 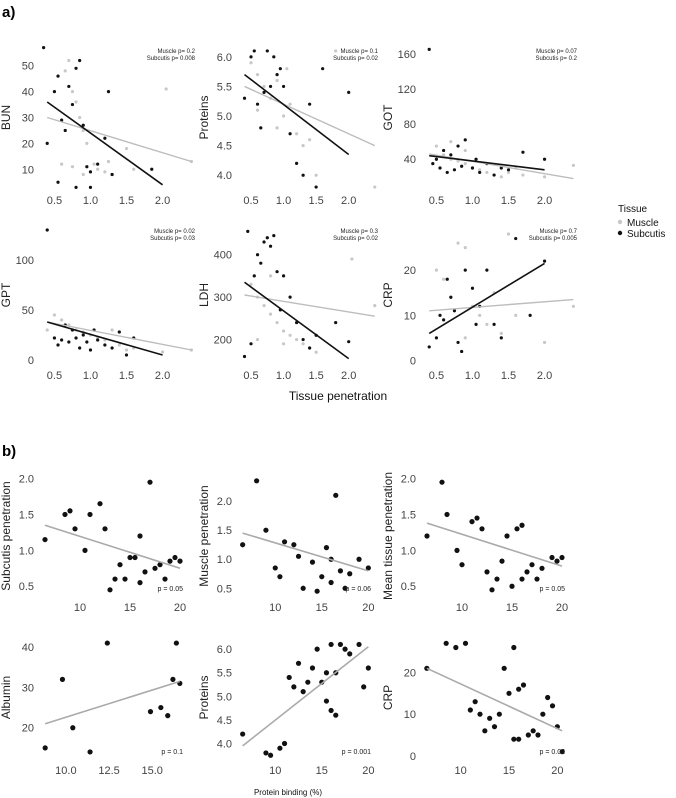 I want to click on y-axis-title: GPT, so click(x=6, y=294).